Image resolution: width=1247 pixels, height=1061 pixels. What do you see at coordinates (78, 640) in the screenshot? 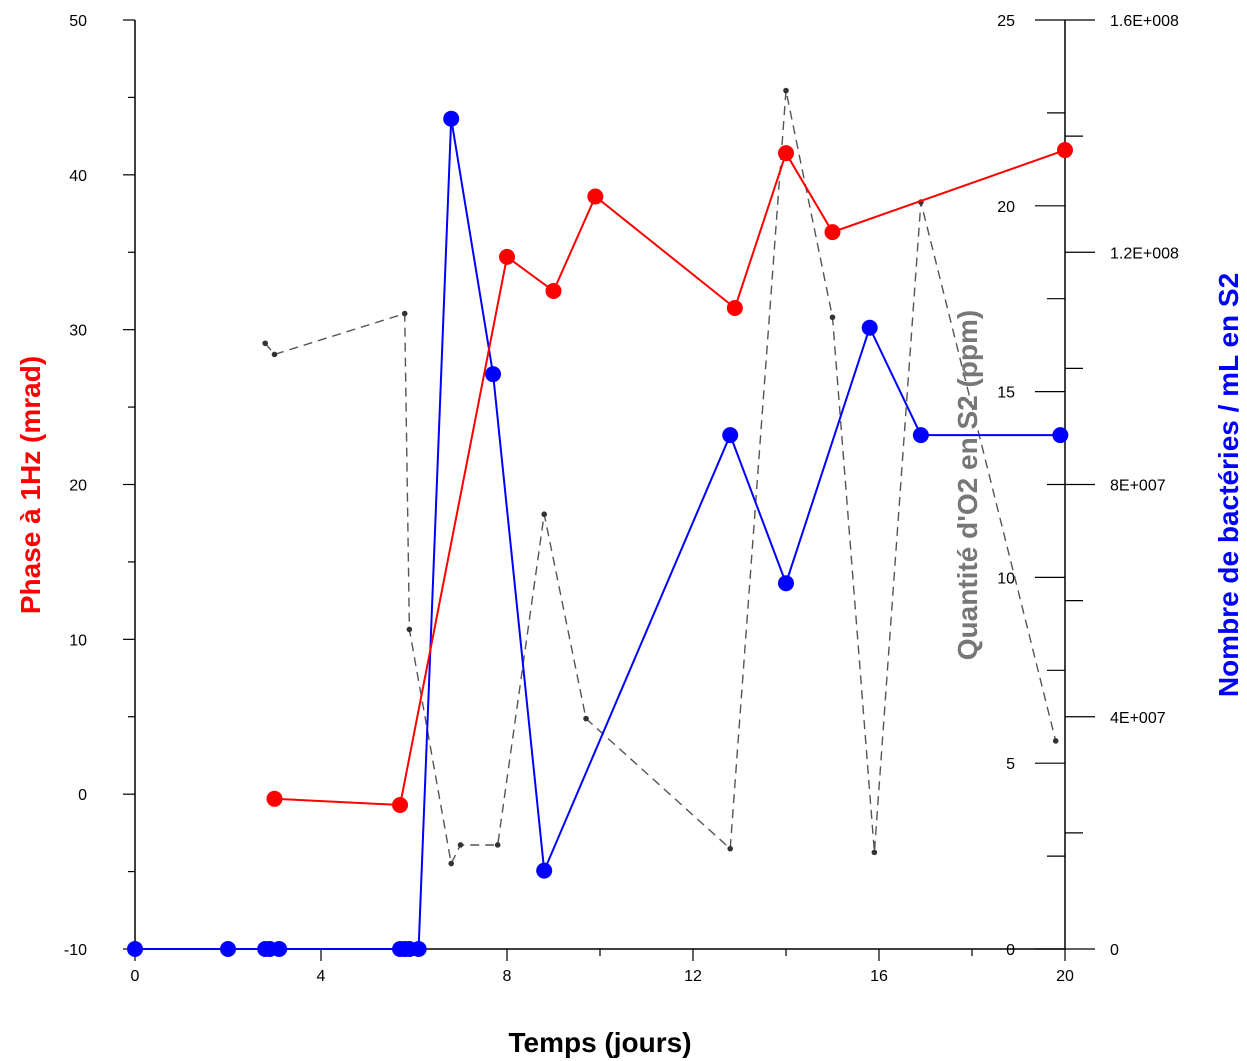
I see `y-left-tick-label: 10` at bounding box center [78, 640].